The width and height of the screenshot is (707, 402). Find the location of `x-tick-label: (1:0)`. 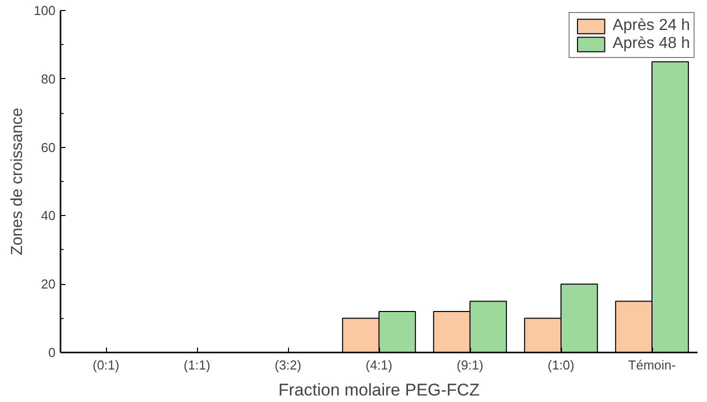

x-tick-label: (1:0) is located at coordinates (561, 365).